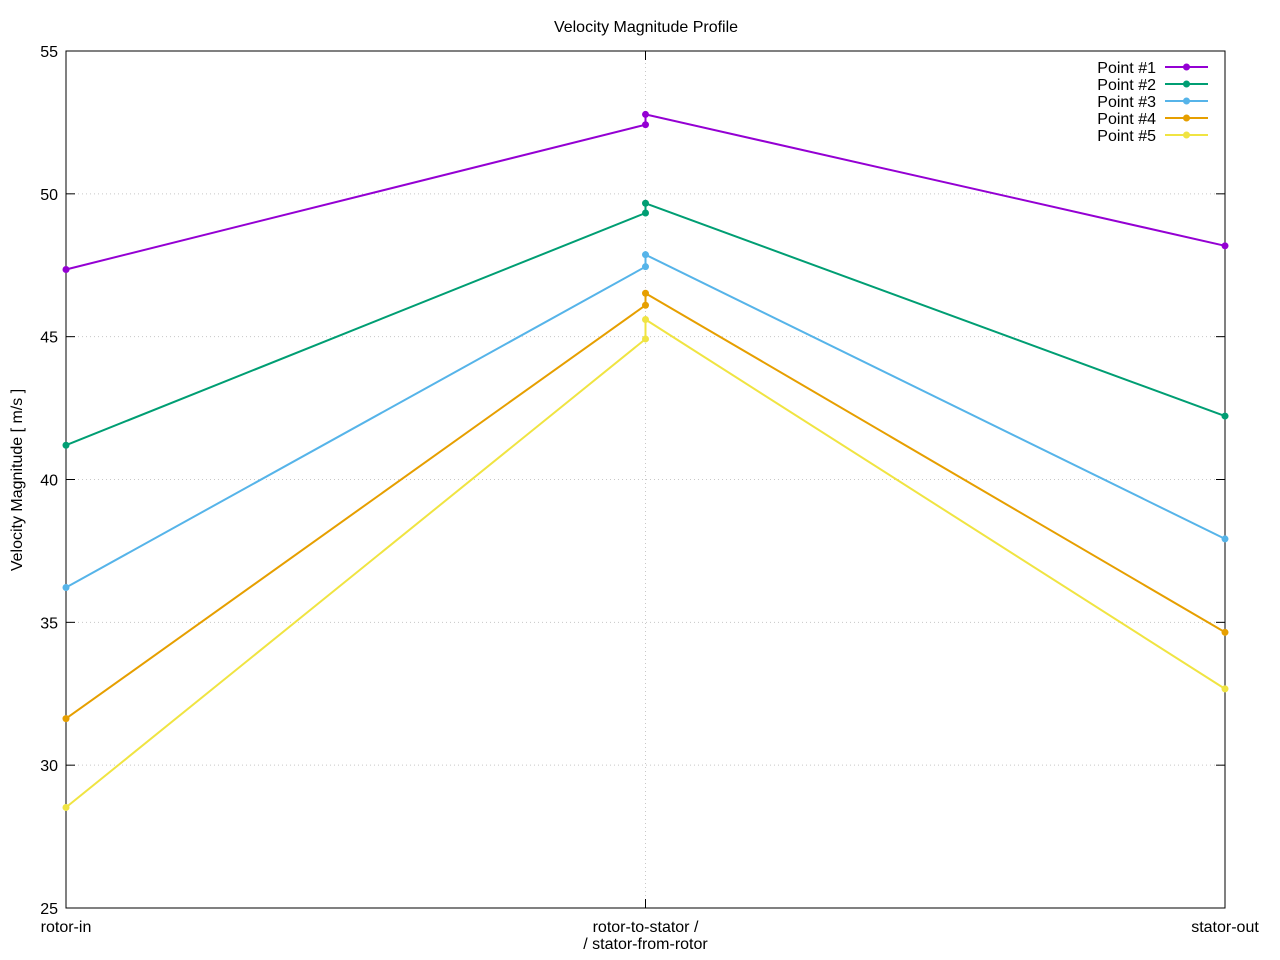  What do you see at coordinates (49, 909) in the screenshot?
I see `y-tick-label: 25` at bounding box center [49, 909].